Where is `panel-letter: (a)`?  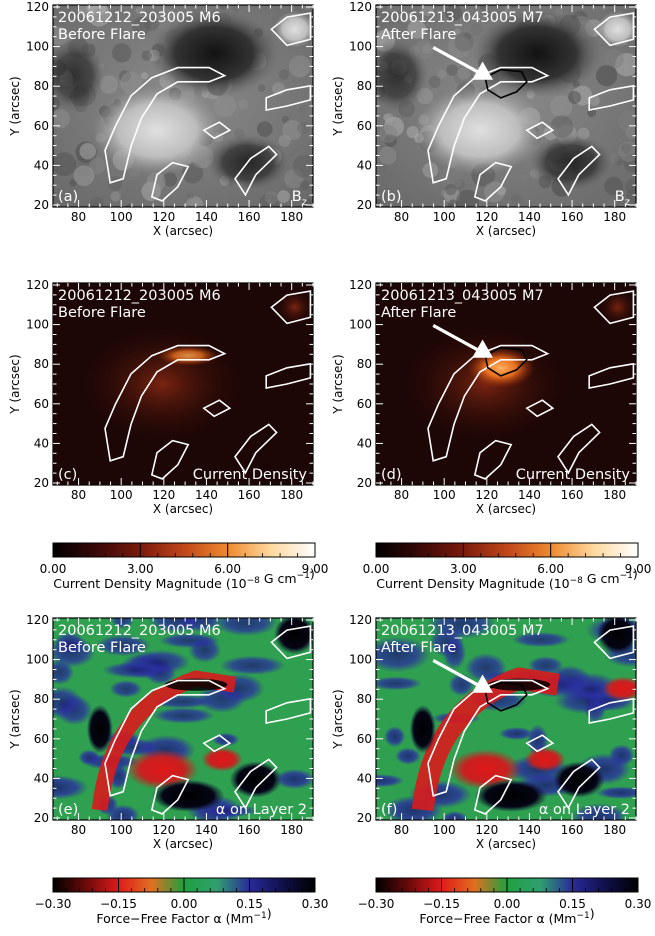 panel-letter: (a) is located at coordinates (68, 197).